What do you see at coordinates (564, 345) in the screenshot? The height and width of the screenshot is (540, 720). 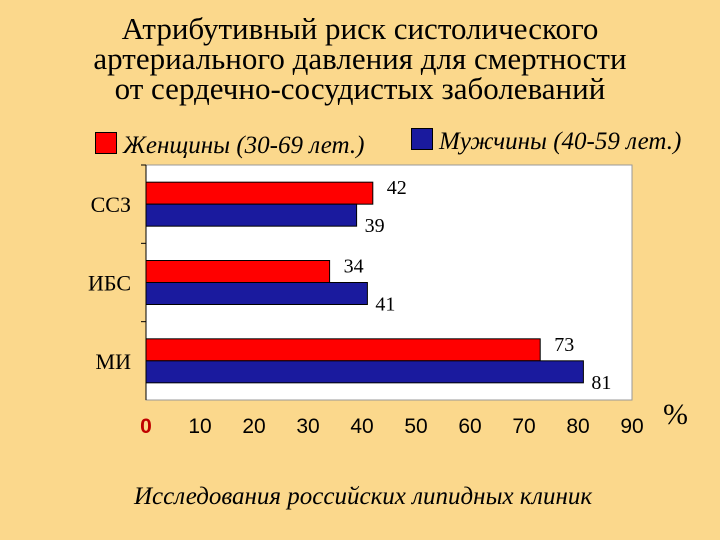 I see `data-label-mi-series-1: 73` at bounding box center [564, 345].